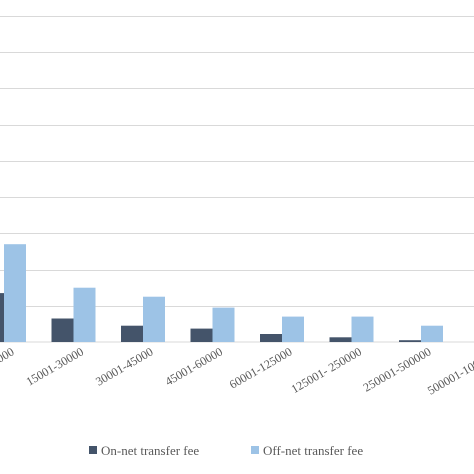 Image resolution: width=474 pixels, height=474 pixels. What do you see at coordinates (150, 450) in the screenshot?
I see `legend-label-on-net: On-net transfer fee` at bounding box center [150, 450].